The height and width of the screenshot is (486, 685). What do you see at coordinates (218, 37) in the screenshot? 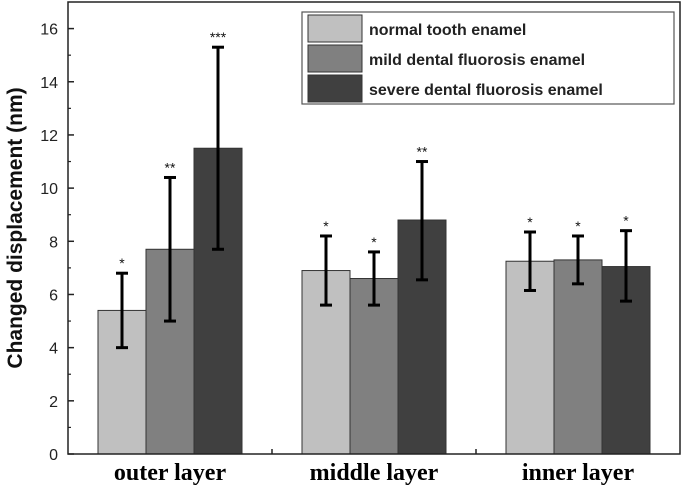
I see `significance-label: ***` at bounding box center [218, 37].